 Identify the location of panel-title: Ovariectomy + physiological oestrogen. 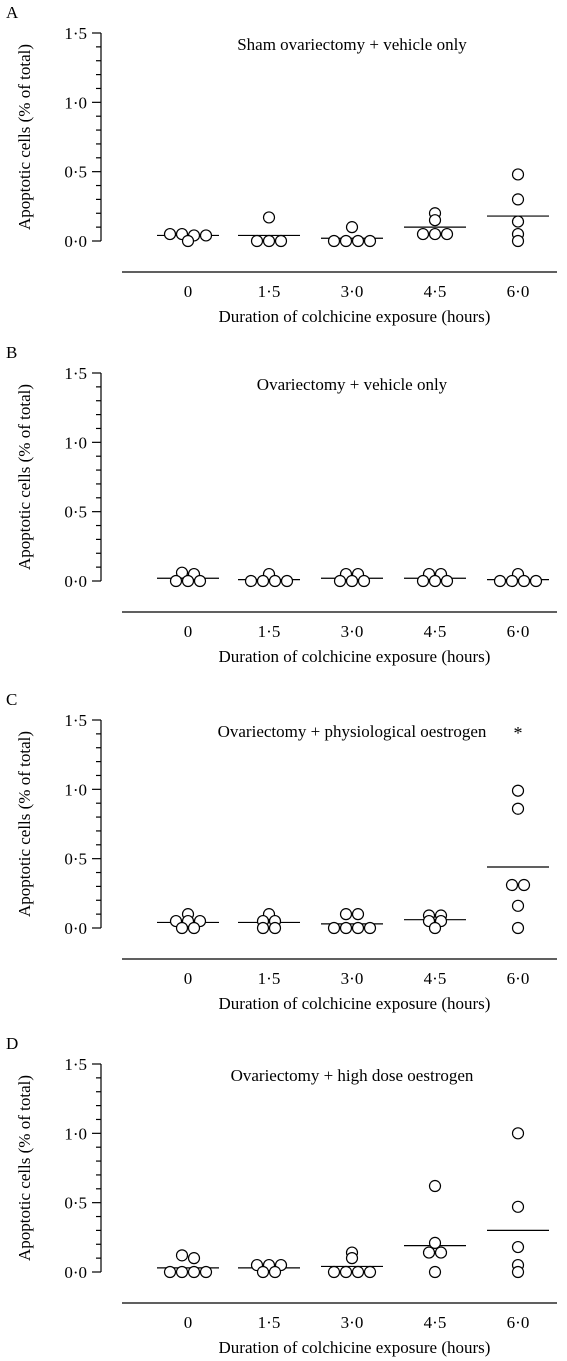
(352, 731).